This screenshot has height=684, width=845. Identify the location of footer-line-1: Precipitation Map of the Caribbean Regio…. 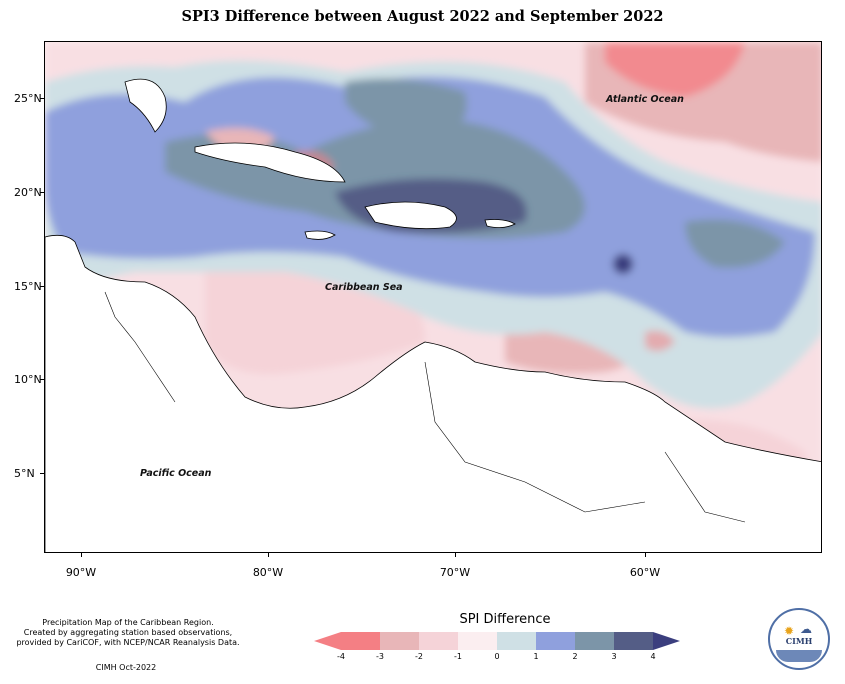
(128, 622).